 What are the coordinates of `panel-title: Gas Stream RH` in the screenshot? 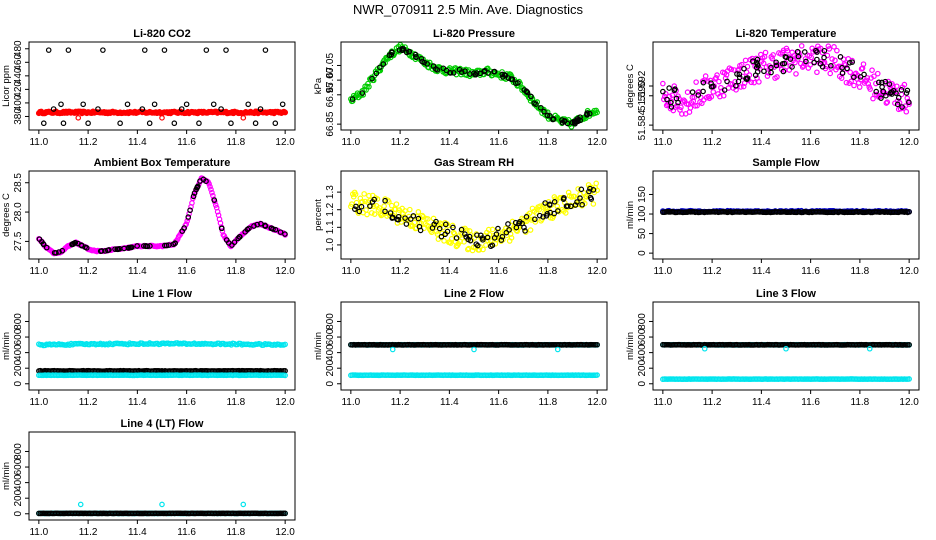 It's located at (474, 163).